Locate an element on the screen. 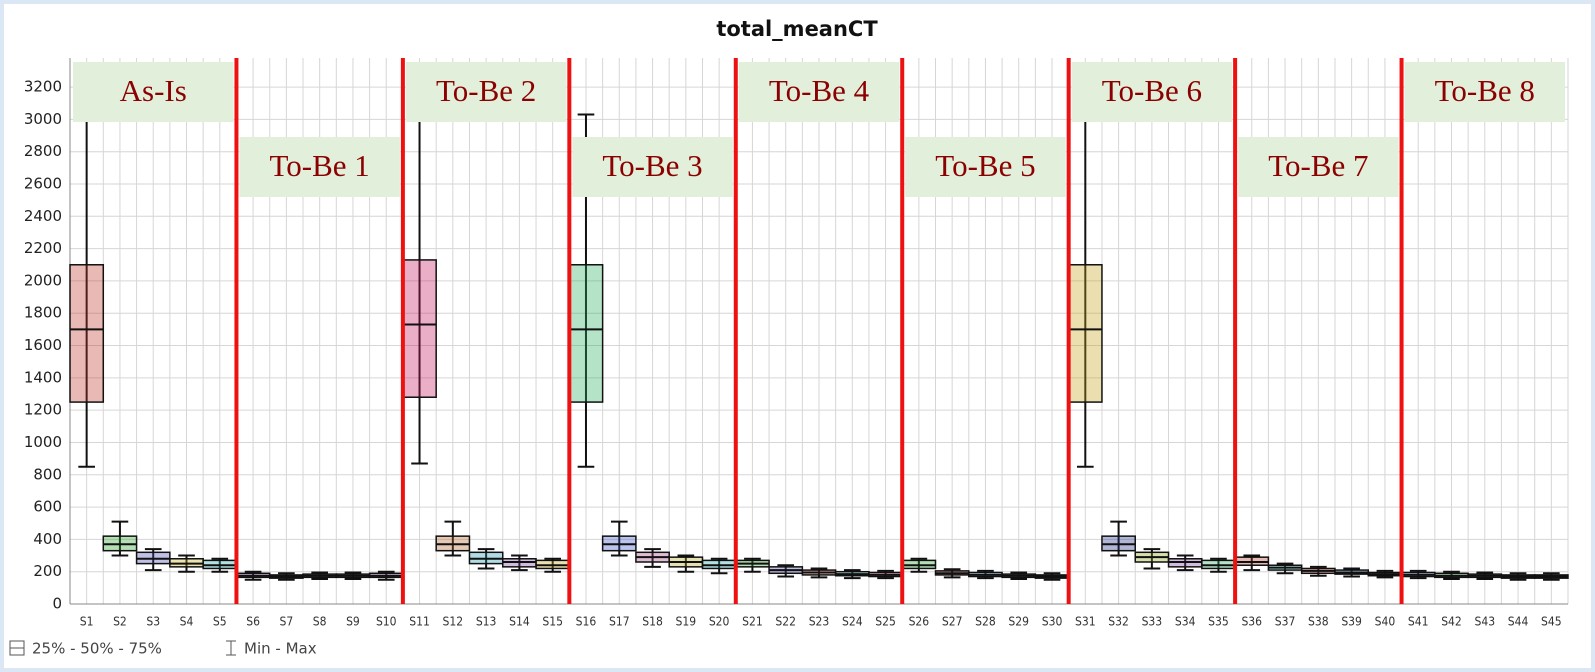  x-tick-label: S34 is located at coordinates (1185, 622).